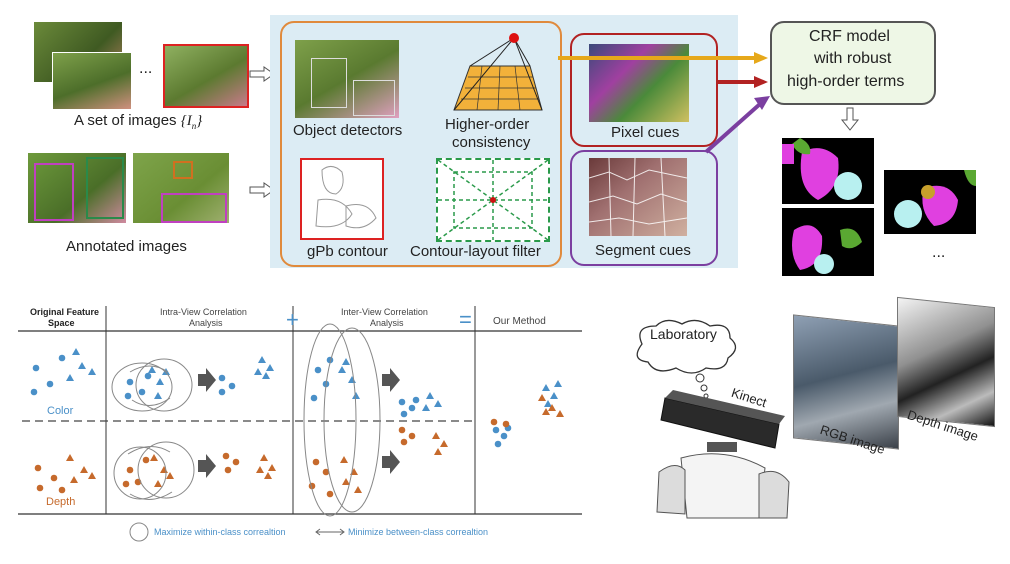  What do you see at coordinates (387, 323) in the screenshot?
I see `col-inter-line2: Analysis` at bounding box center [387, 323].